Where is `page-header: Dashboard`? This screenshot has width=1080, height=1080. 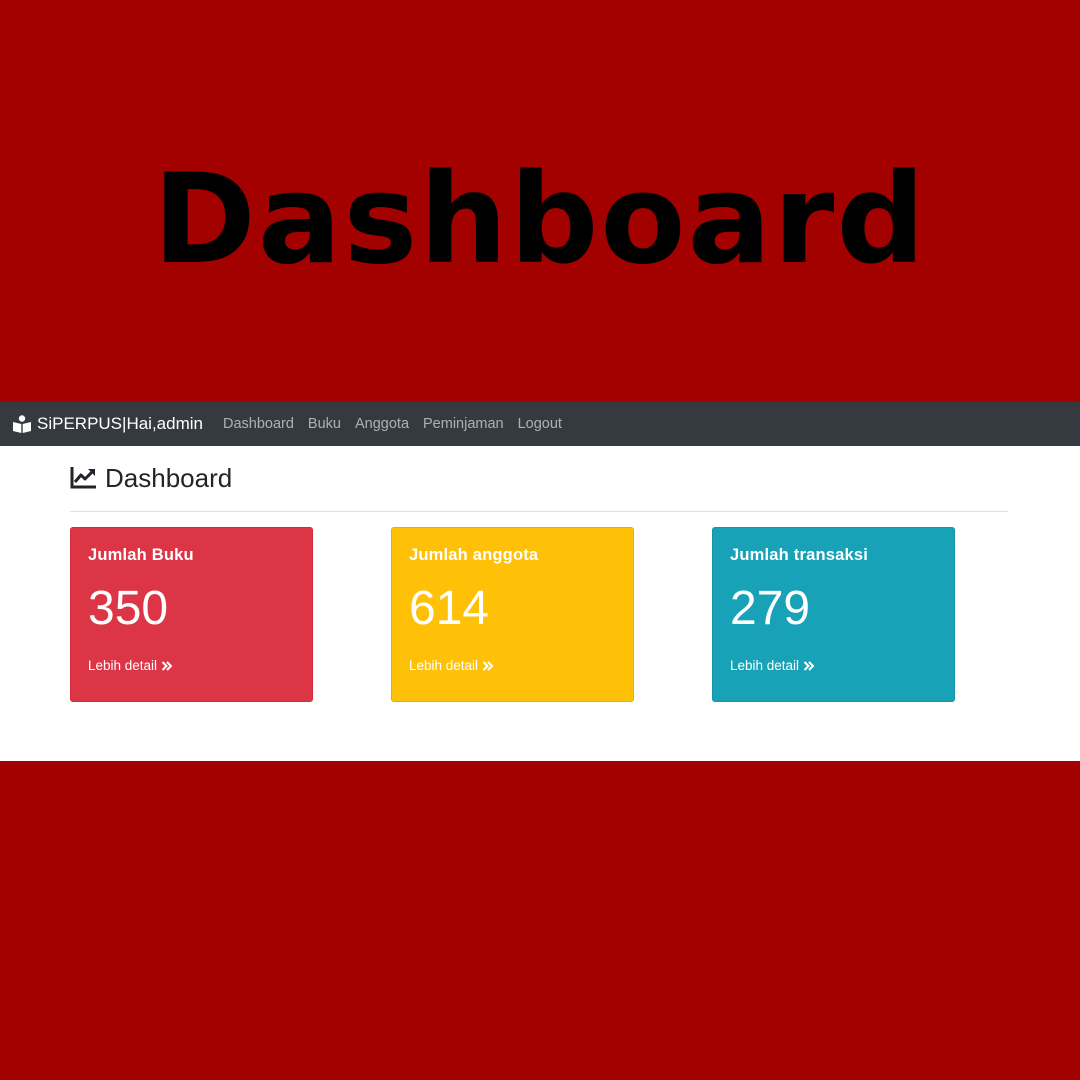 page-header: Dashboard is located at coordinates (539, 479).